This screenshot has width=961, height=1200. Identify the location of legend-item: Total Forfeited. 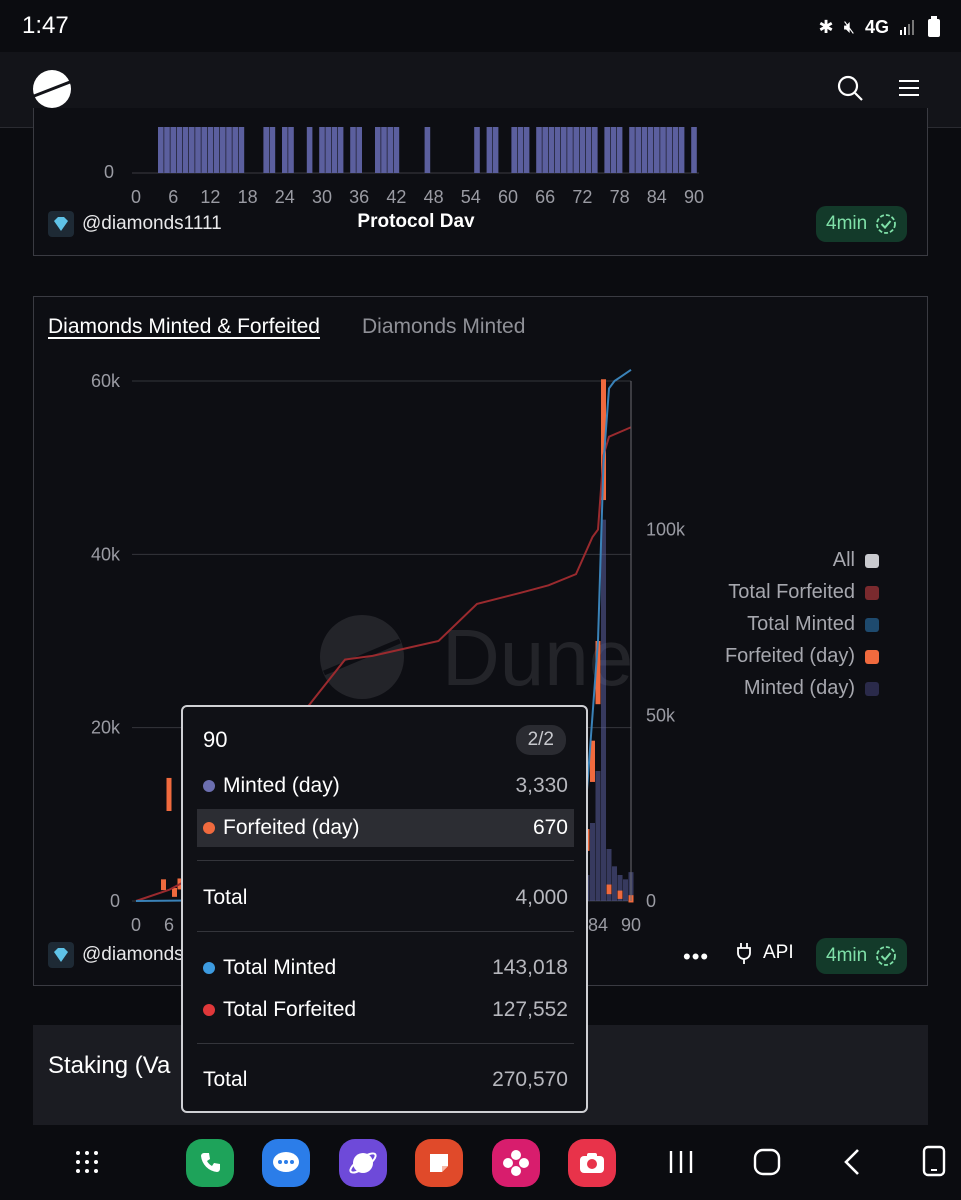
(803, 592).